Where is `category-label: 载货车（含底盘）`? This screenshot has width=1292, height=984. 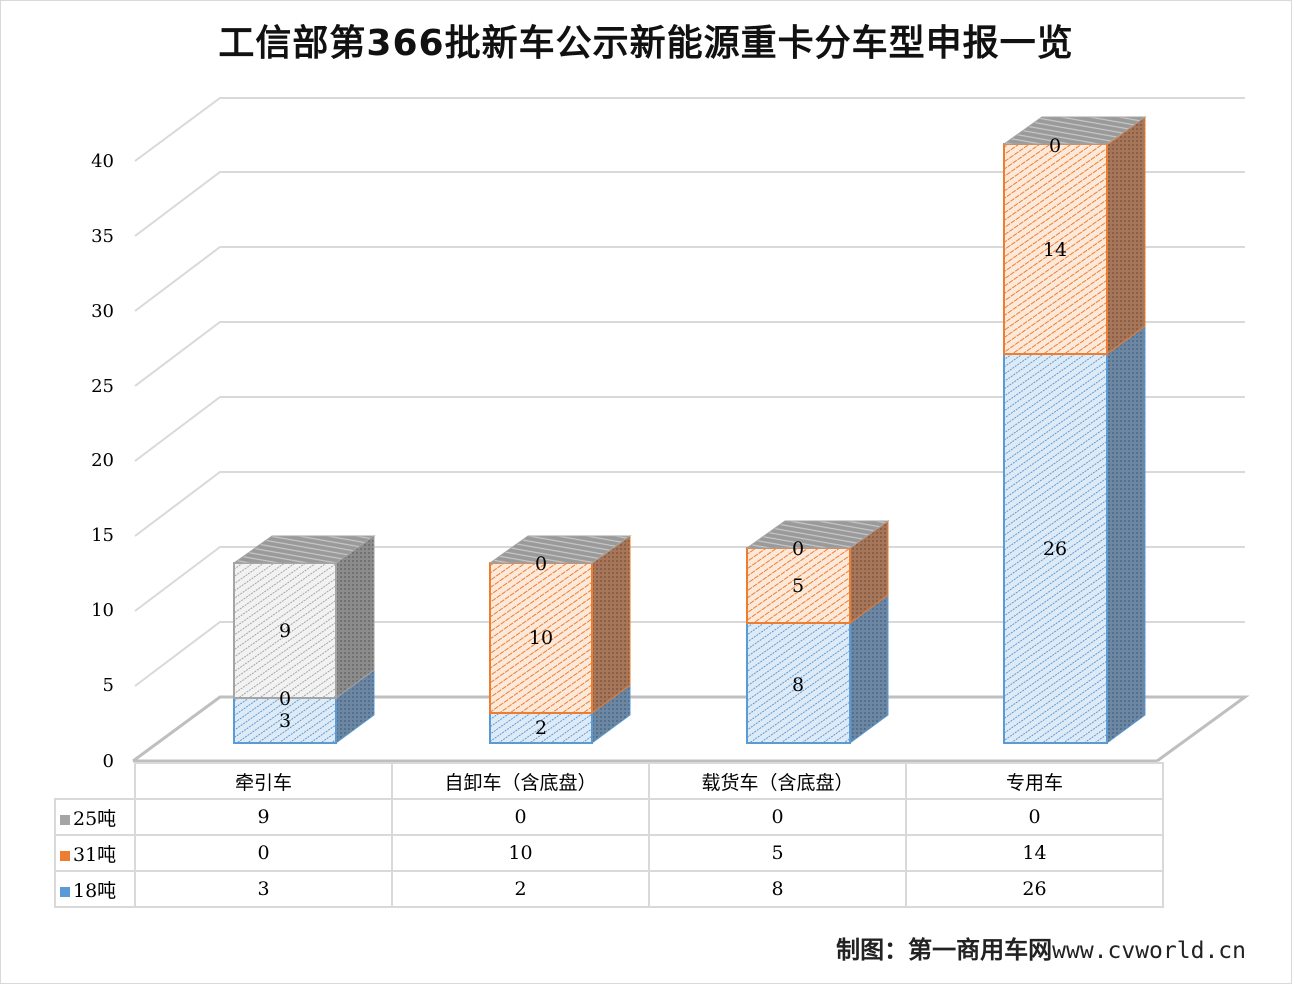
category-label: 载货车（含底盘） is located at coordinates (777, 781).